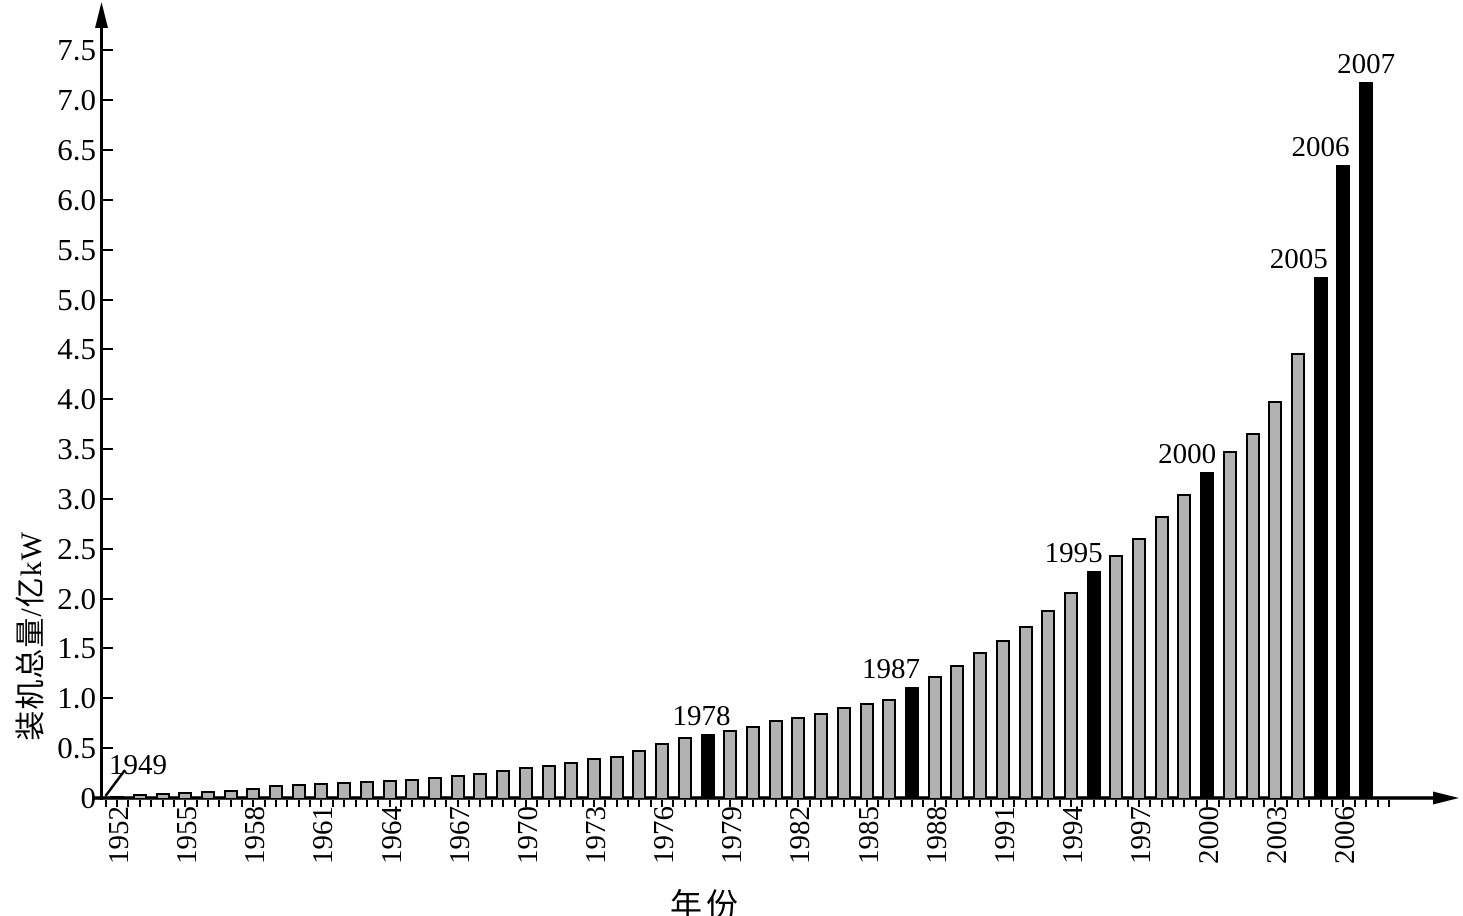 The image size is (1463, 916). What do you see at coordinates (76, 100) in the screenshot?
I see `y-tick-label-7.0: 7.0` at bounding box center [76, 100].